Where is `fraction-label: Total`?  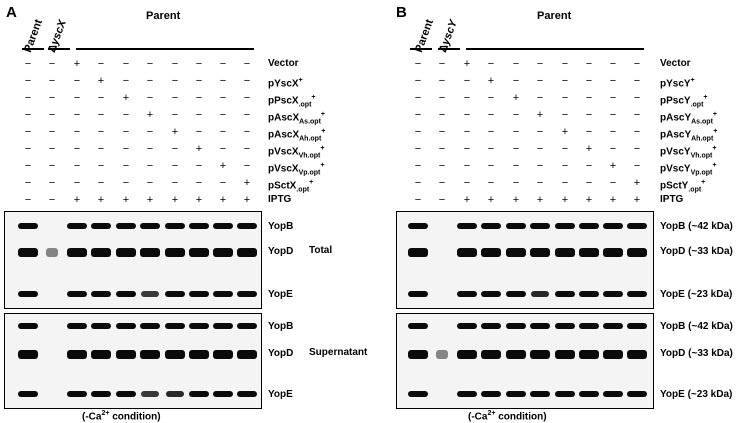
fraction-label: Total is located at coordinates (321, 250).